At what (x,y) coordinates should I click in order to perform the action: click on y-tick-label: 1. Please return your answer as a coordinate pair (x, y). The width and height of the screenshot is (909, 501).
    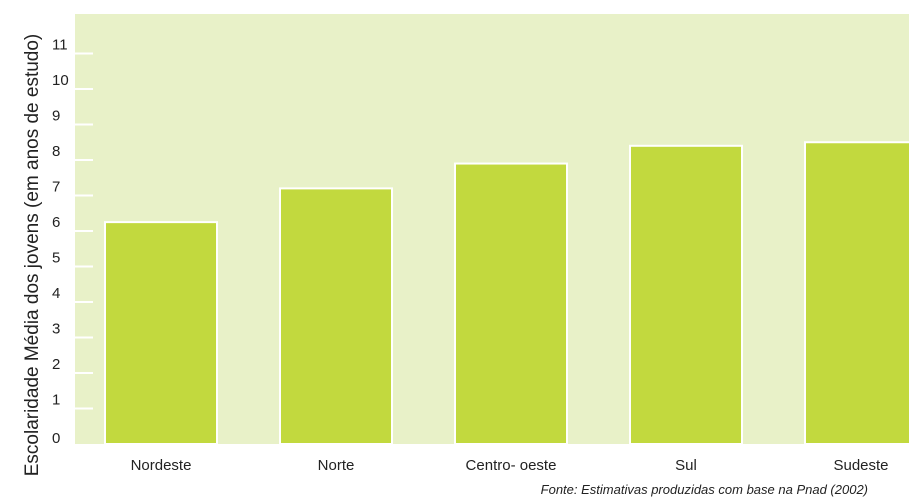
    Looking at the image, I should click on (56, 400).